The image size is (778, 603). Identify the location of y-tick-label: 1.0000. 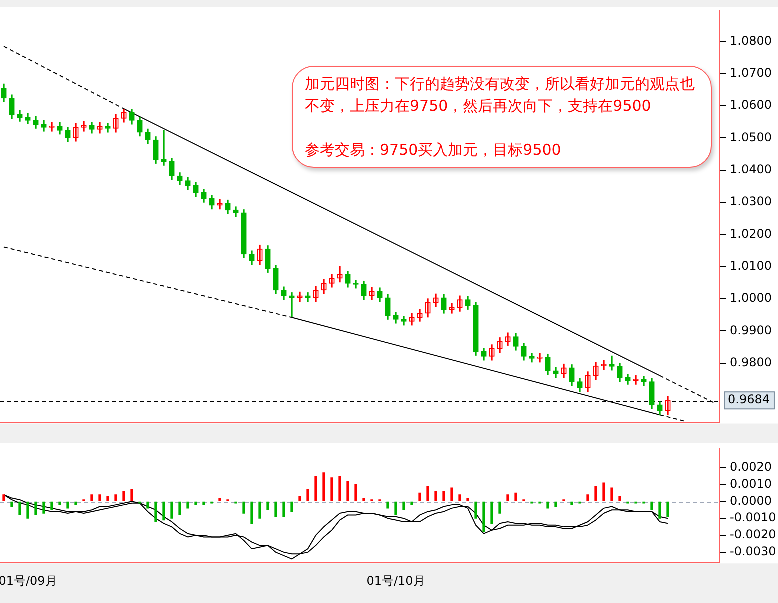
(751, 298).